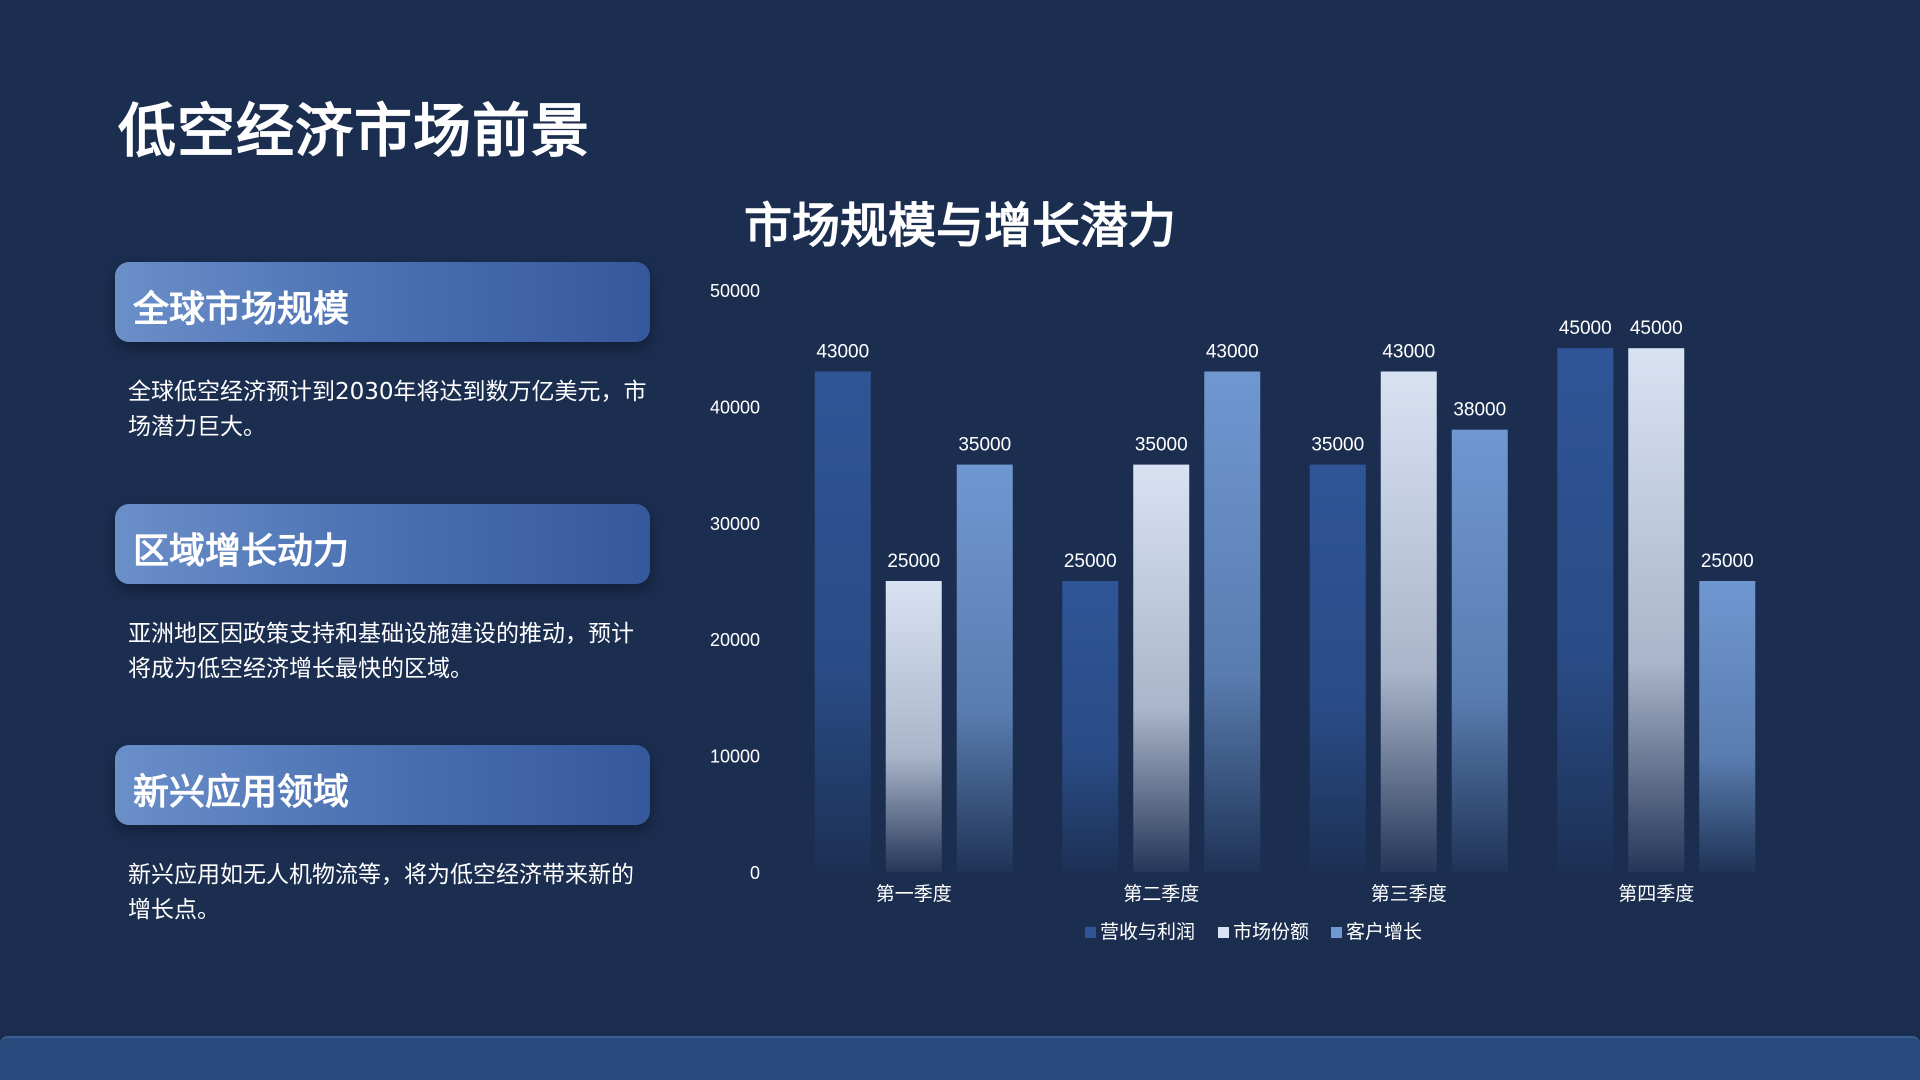 The image size is (1920, 1080). Describe the element at coordinates (755, 873) in the screenshot. I see `y-tick-label: 0` at that location.